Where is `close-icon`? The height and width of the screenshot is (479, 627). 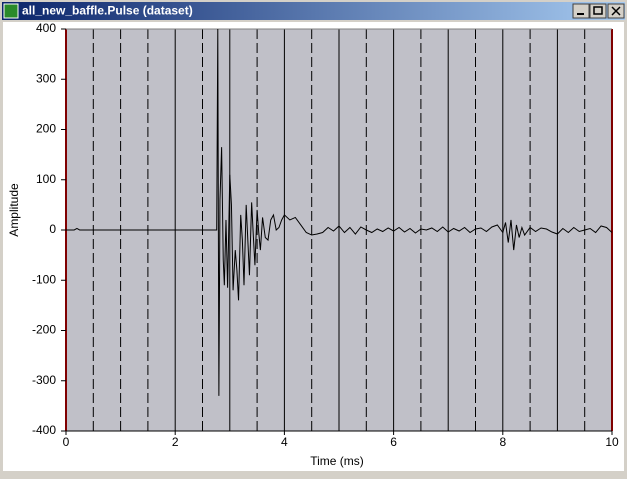 close-icon is located at coordinates (616, 11).